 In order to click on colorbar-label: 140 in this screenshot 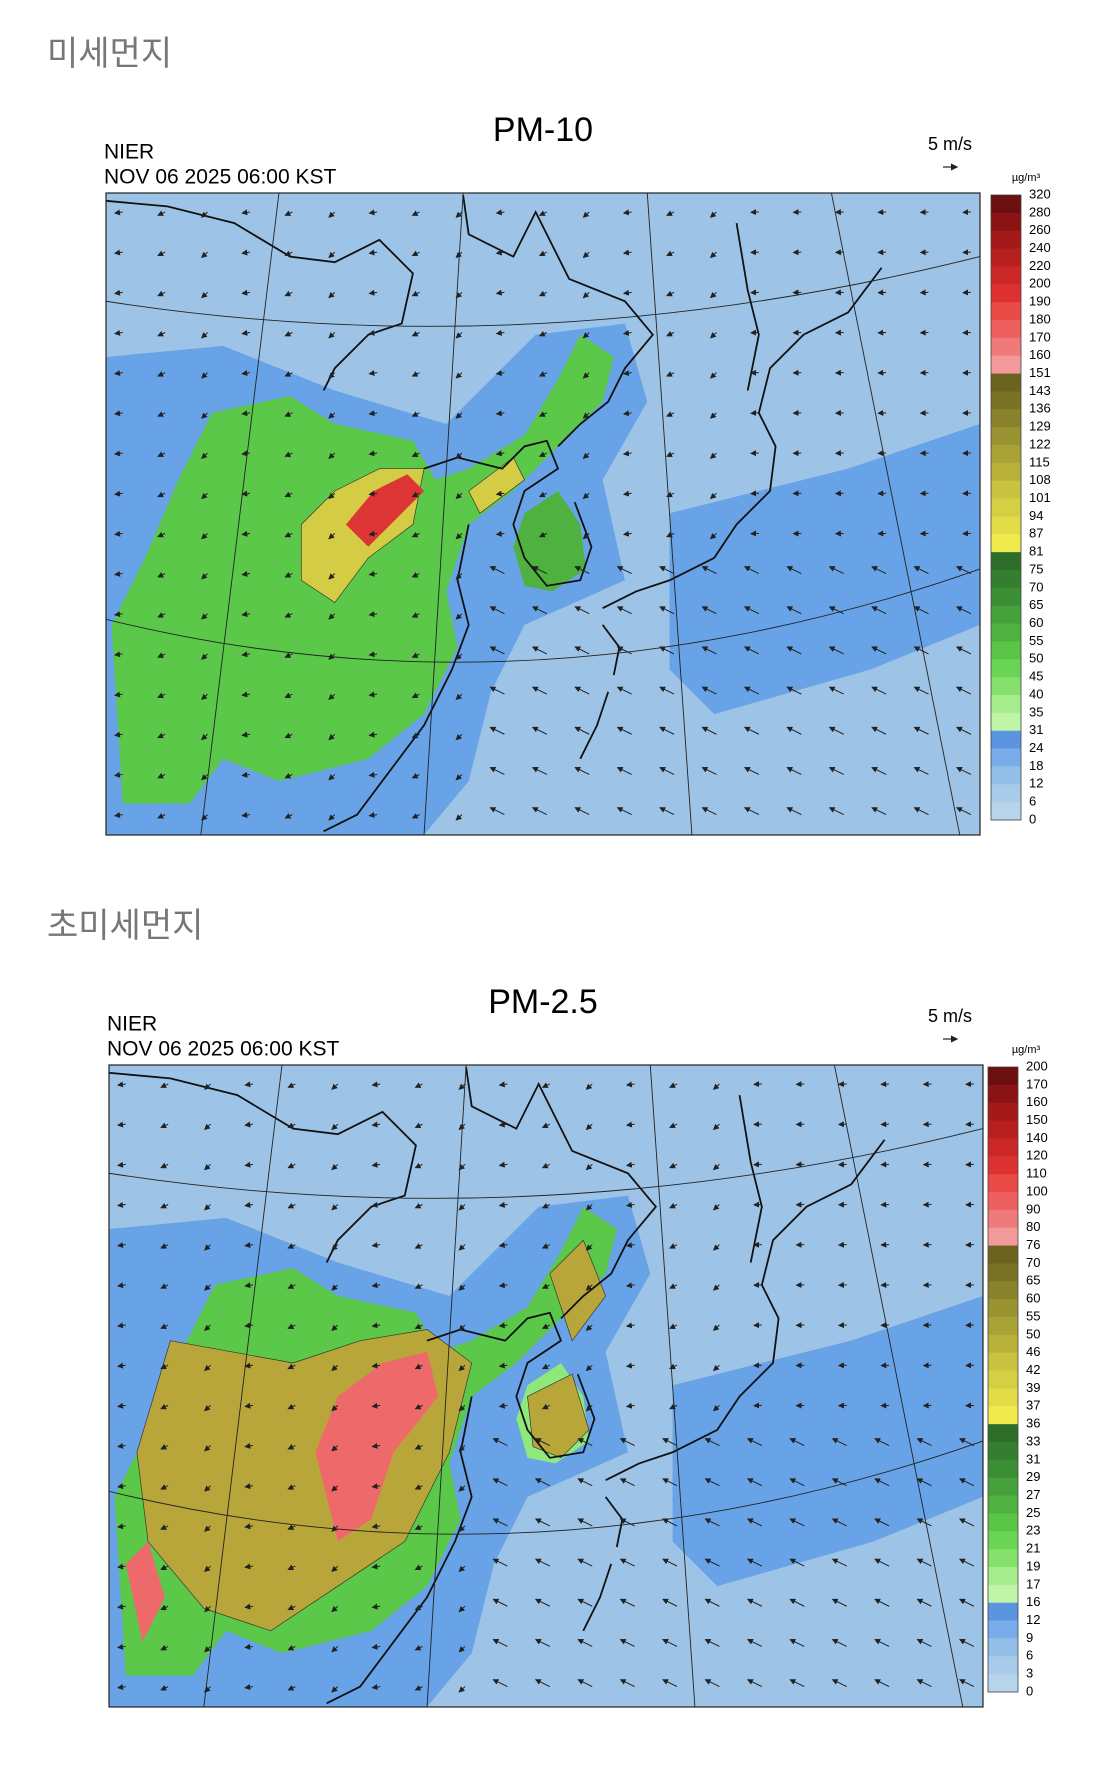, I will do `click(1037, 1137)`.